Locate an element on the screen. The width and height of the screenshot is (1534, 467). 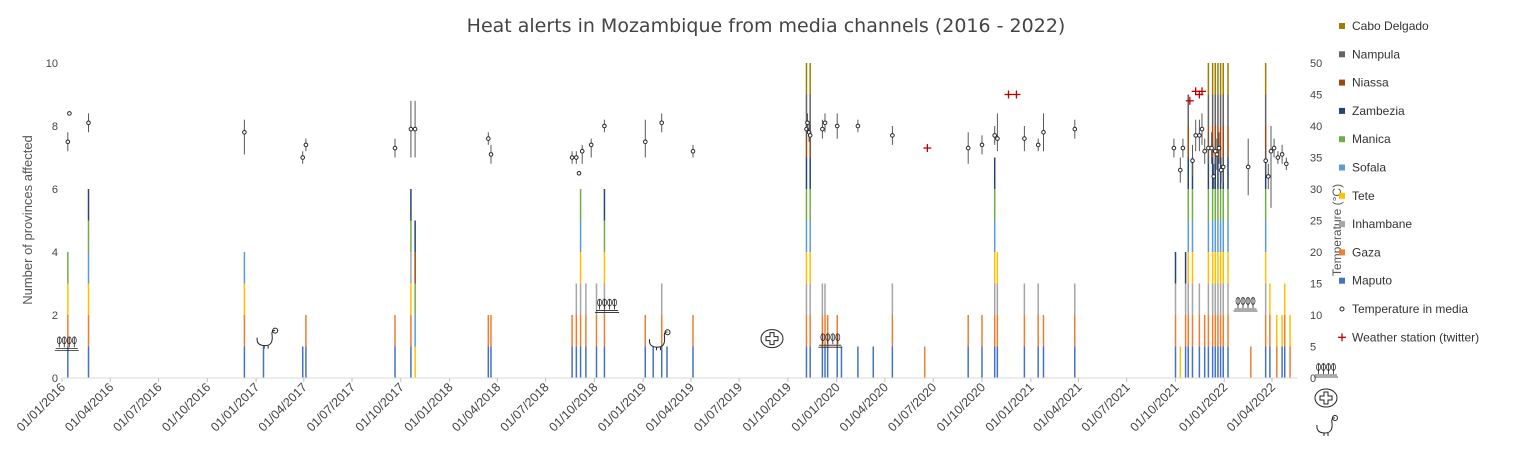
y2-tick-label: 0 is located at coordinates (1313, 379).